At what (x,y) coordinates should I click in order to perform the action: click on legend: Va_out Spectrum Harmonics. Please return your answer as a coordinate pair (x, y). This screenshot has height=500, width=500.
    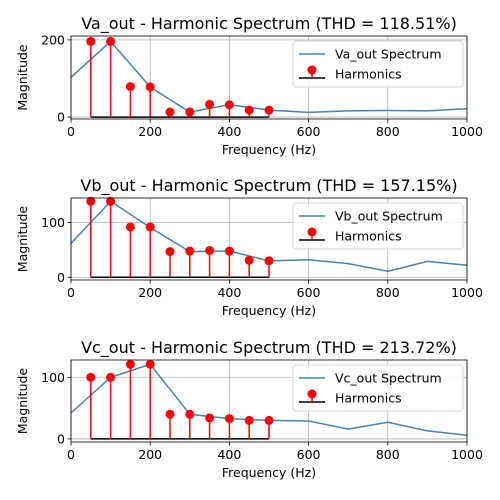
    Looking at the image, I should click on (378, 64).